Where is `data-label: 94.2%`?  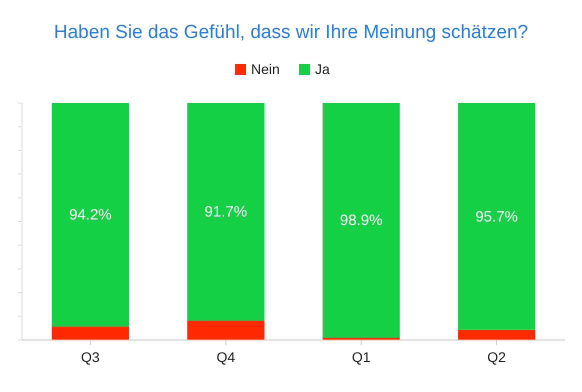
data-label: 94.2% is located at coordinates (90, 215).